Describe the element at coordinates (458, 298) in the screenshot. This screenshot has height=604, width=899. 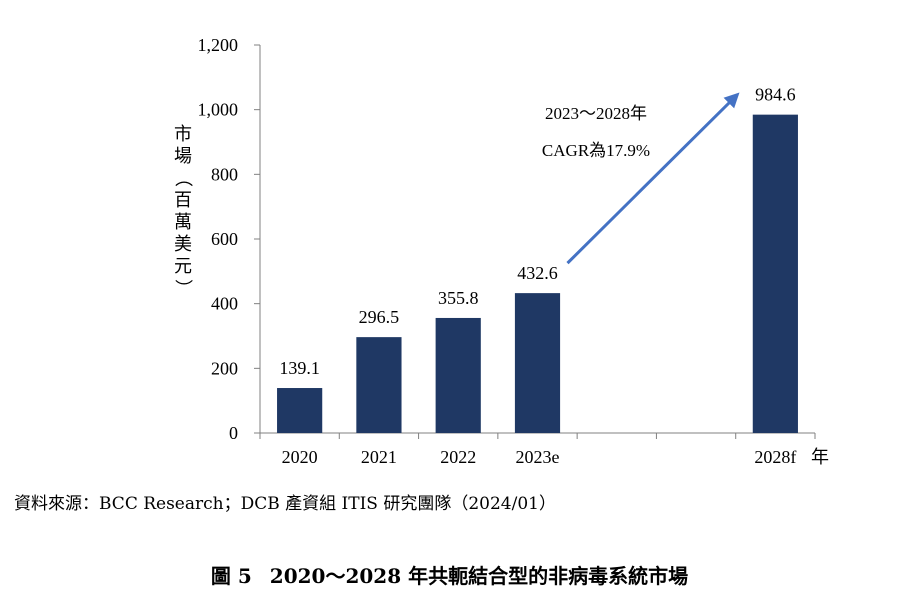
I see `data-label-2022: 355.8` at that location.